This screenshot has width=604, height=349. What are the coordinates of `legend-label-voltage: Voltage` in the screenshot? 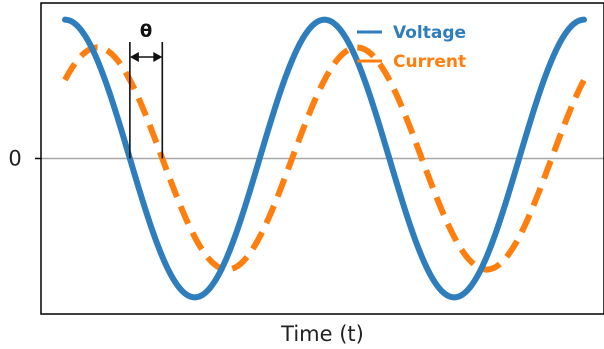 It's located at (429, 33).